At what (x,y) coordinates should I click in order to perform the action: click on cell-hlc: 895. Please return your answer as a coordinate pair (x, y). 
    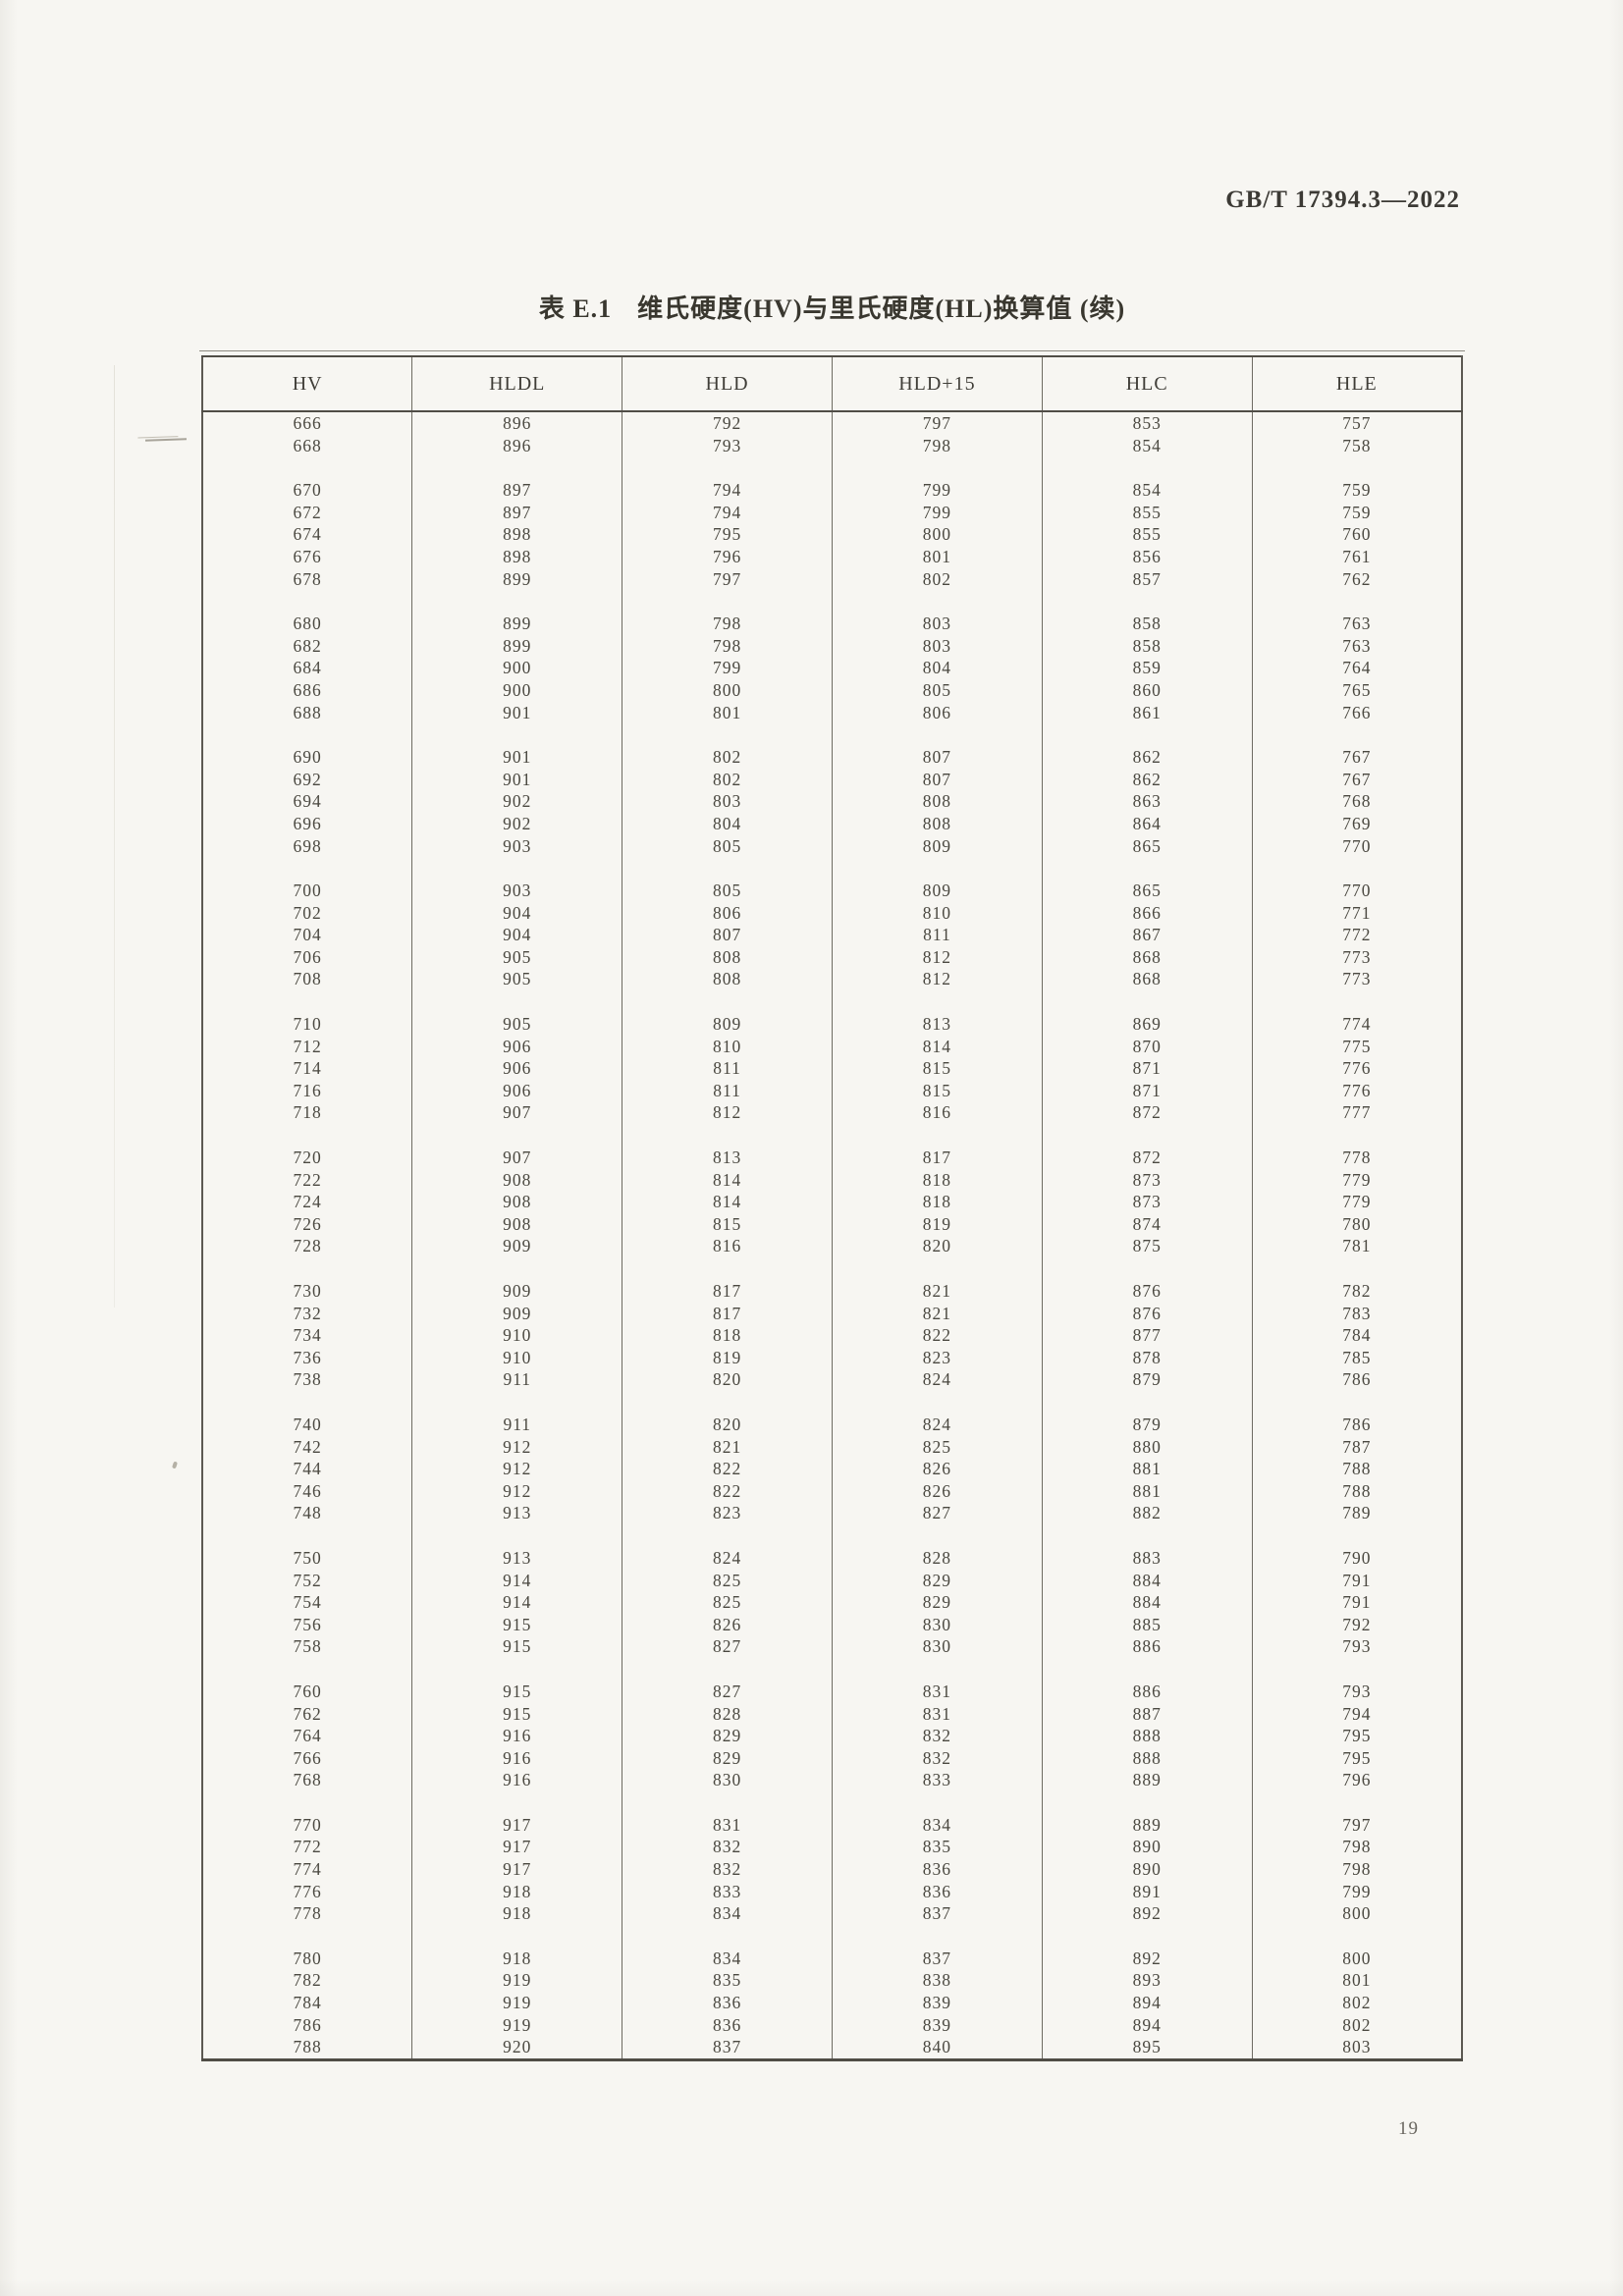
    Looking at the image, I should click on (1147, 2048).